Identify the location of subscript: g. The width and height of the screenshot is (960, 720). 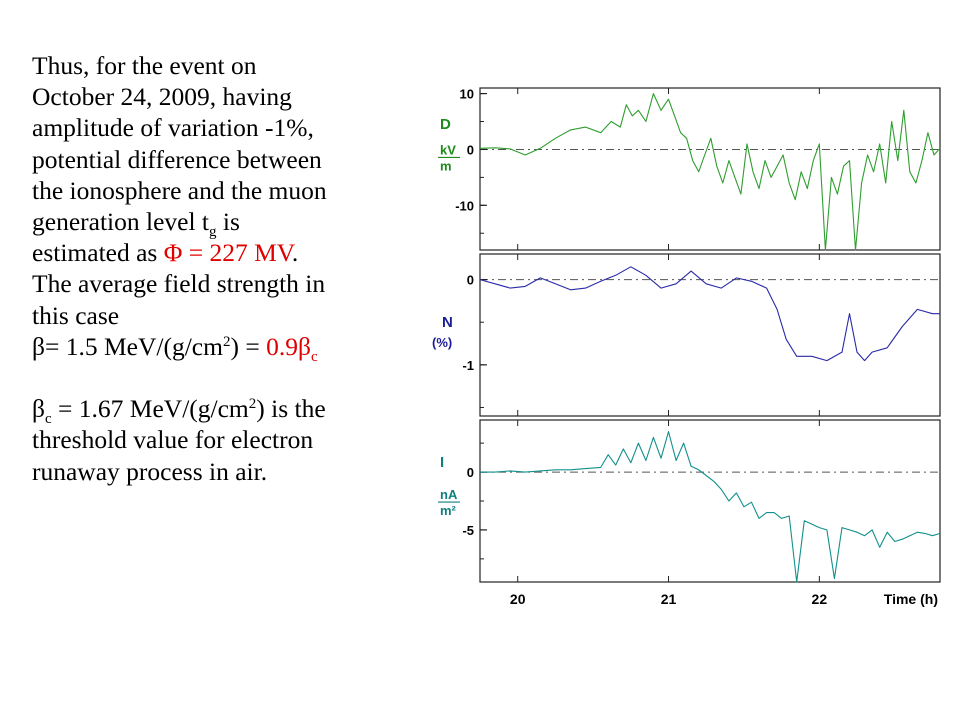
(213, 232).